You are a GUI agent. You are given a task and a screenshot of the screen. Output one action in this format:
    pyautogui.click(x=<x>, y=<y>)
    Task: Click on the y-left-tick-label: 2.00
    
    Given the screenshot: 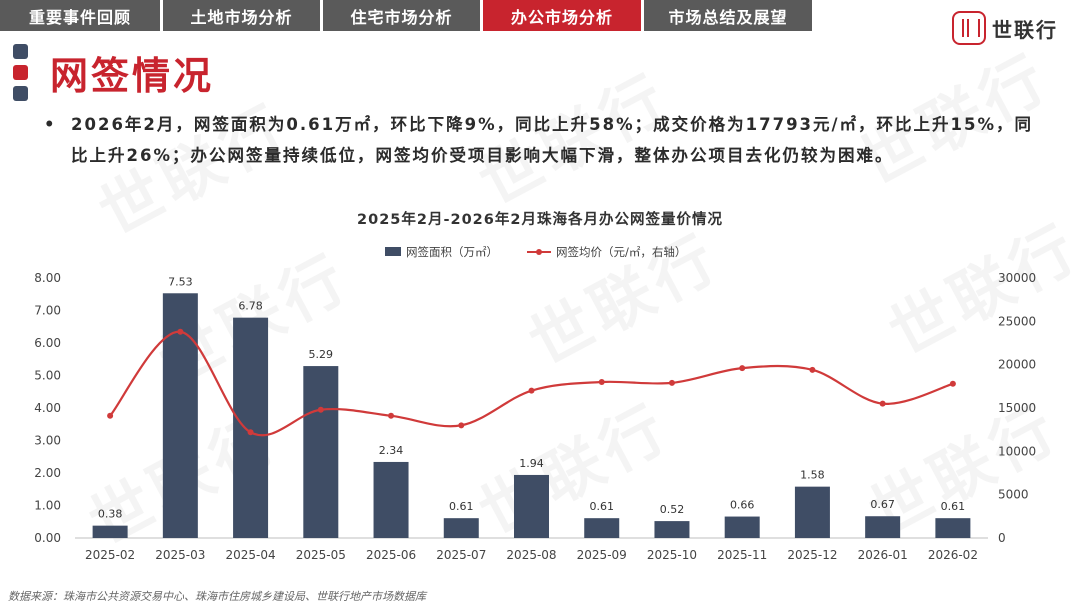 What is the action you would take?
    pyautogui.click(x=47, y=473)
    